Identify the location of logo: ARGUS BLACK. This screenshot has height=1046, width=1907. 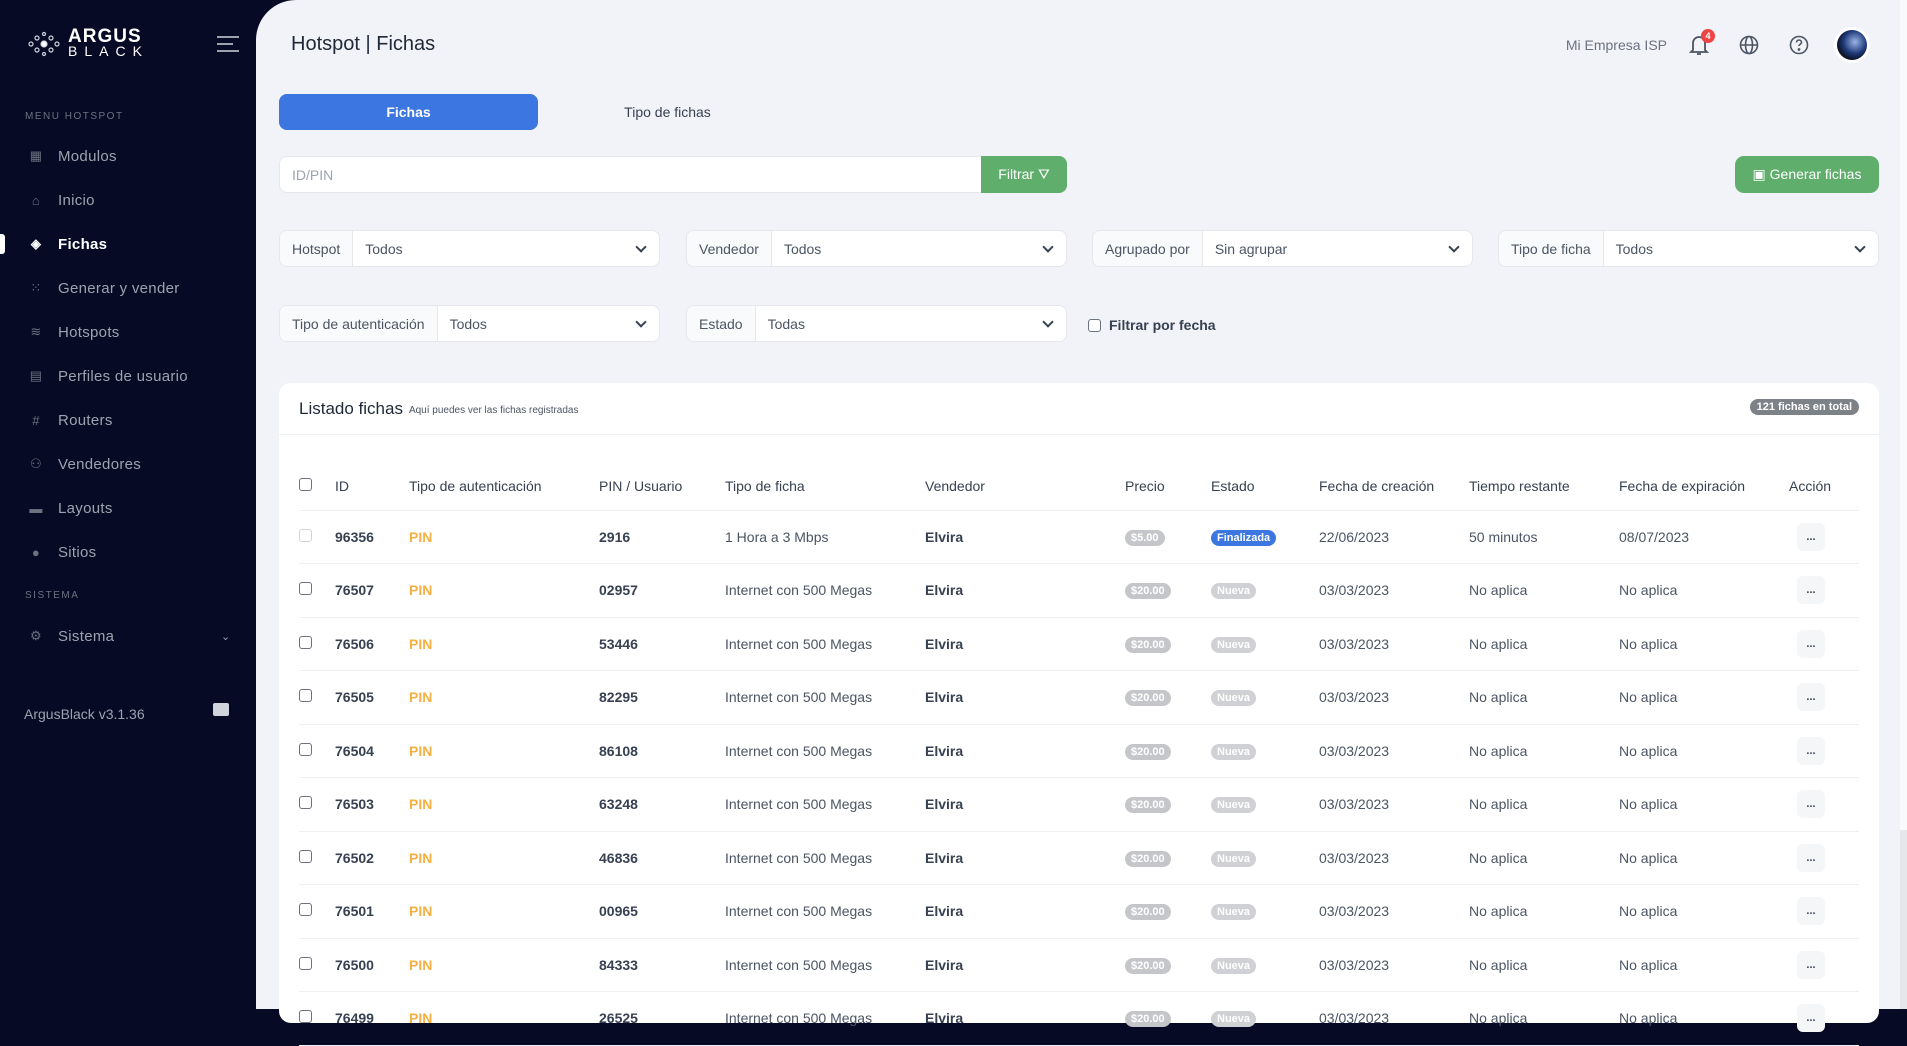
(88, 42).